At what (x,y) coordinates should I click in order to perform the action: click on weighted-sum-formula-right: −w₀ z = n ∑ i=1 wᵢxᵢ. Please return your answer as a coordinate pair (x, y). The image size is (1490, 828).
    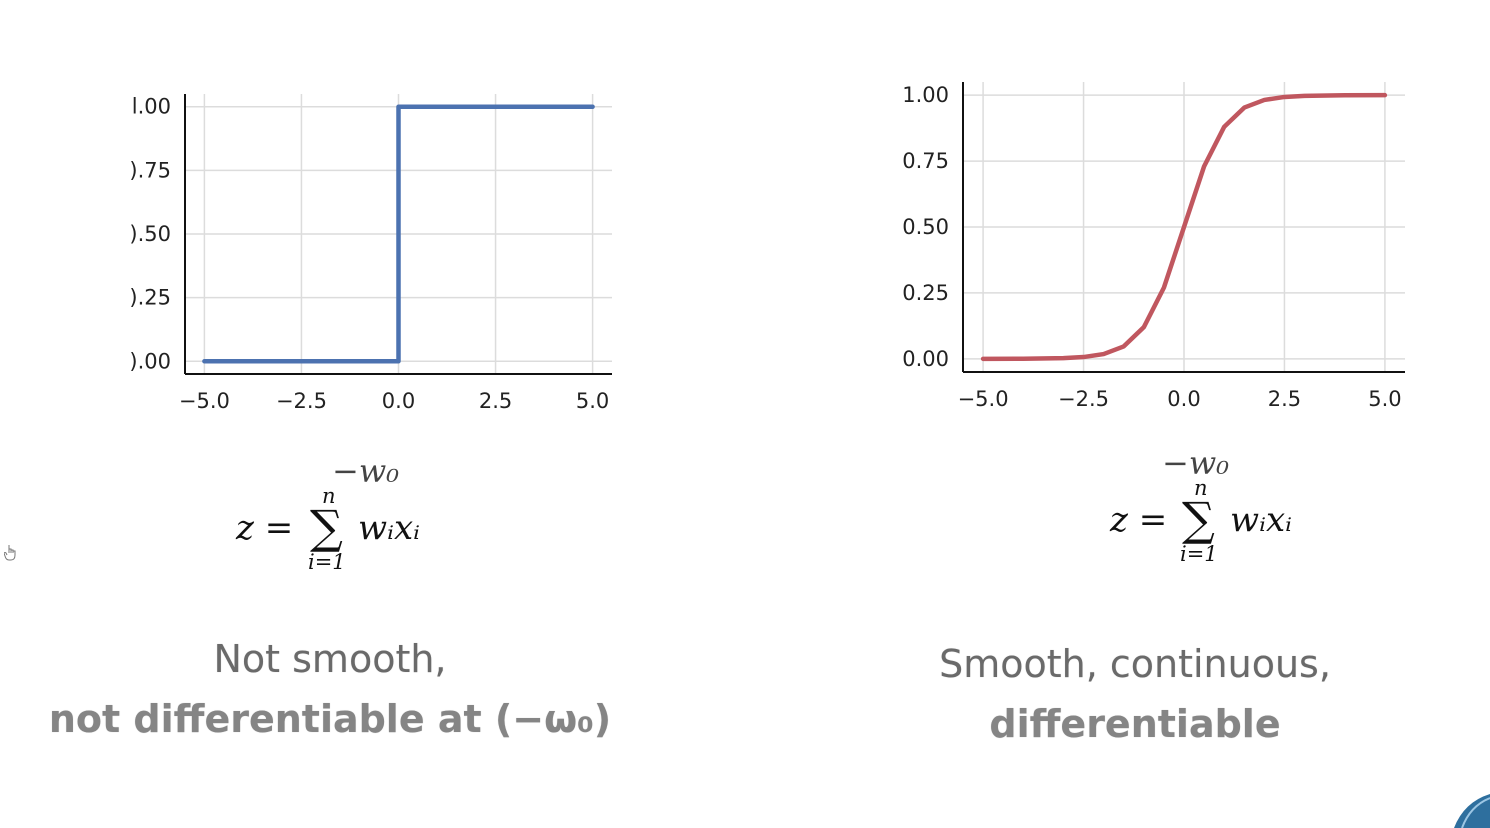
    Looking at the image, I should click on (1214, 507).